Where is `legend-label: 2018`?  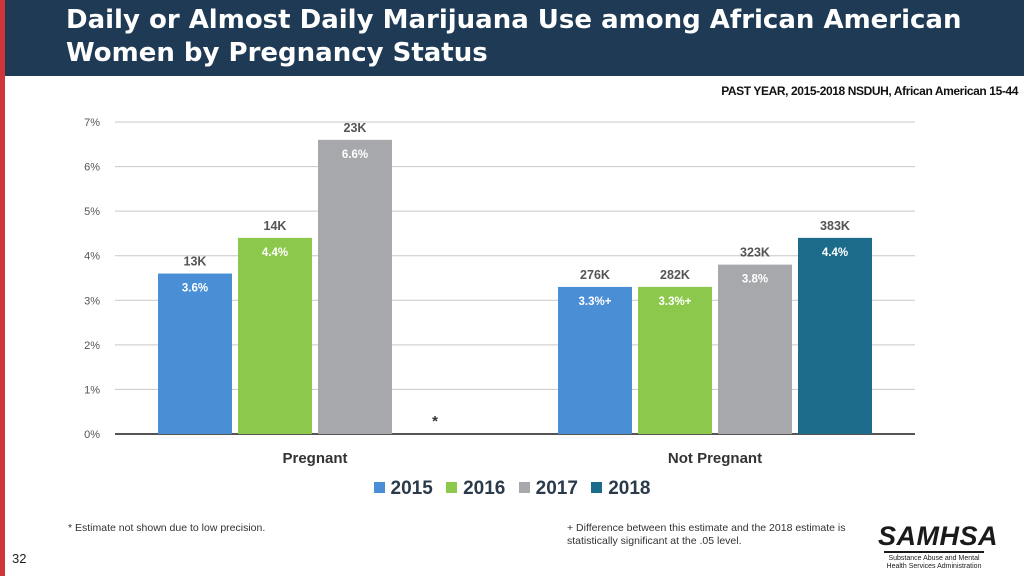
legend-label: 2018 is located at coordinates (629, 488).